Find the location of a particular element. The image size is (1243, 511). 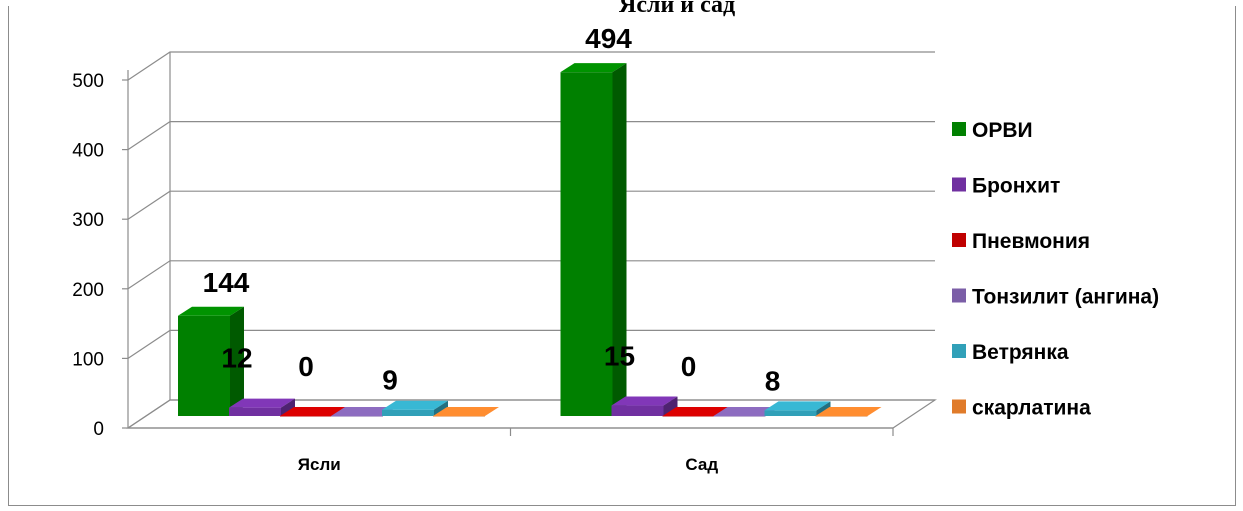

data-label: 15 is located at coordinates (619, 356).